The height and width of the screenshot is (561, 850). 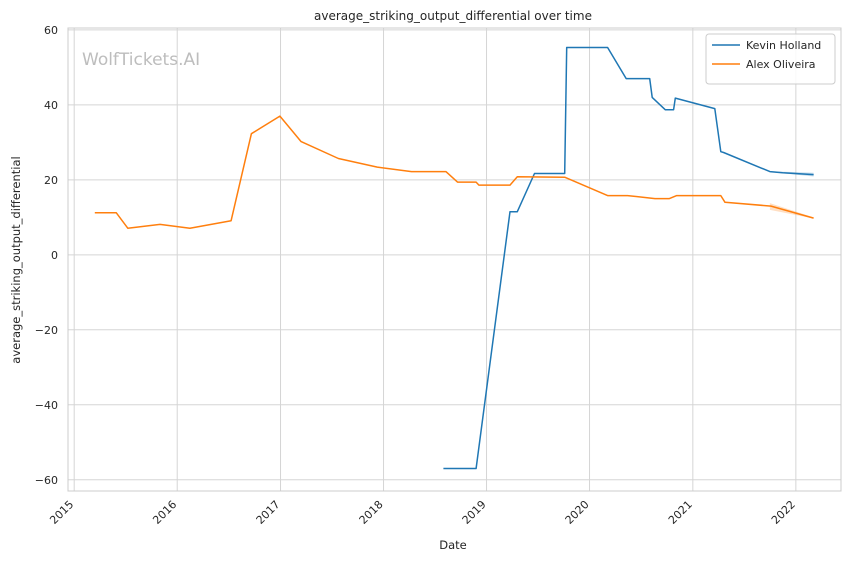 What do you see at coordinates (46, 330) in the screenshot?
I see `y-tick-label: −20` at bounding box center [46, 330].